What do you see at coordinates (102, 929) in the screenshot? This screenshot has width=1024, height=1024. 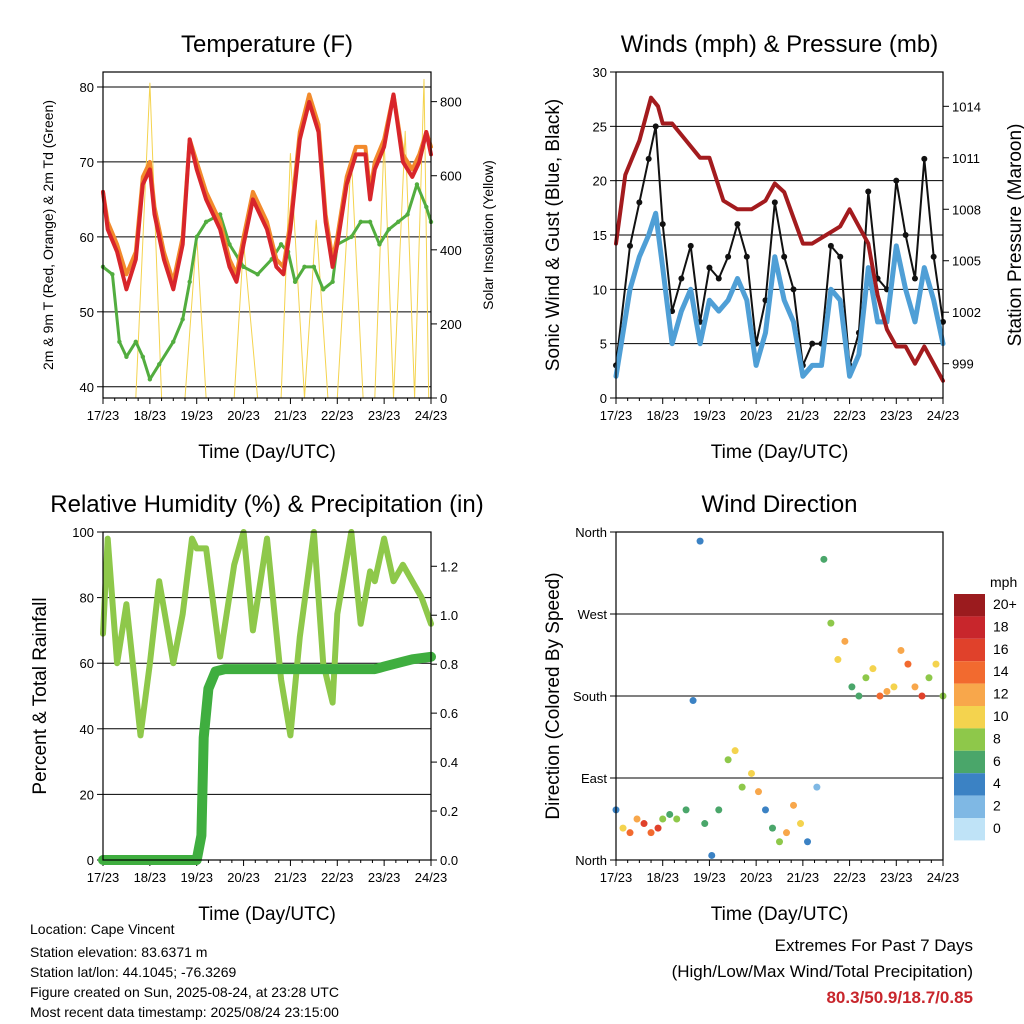 I see `station-location: Location: Cape Vincent` at bounding box center [102, 929].